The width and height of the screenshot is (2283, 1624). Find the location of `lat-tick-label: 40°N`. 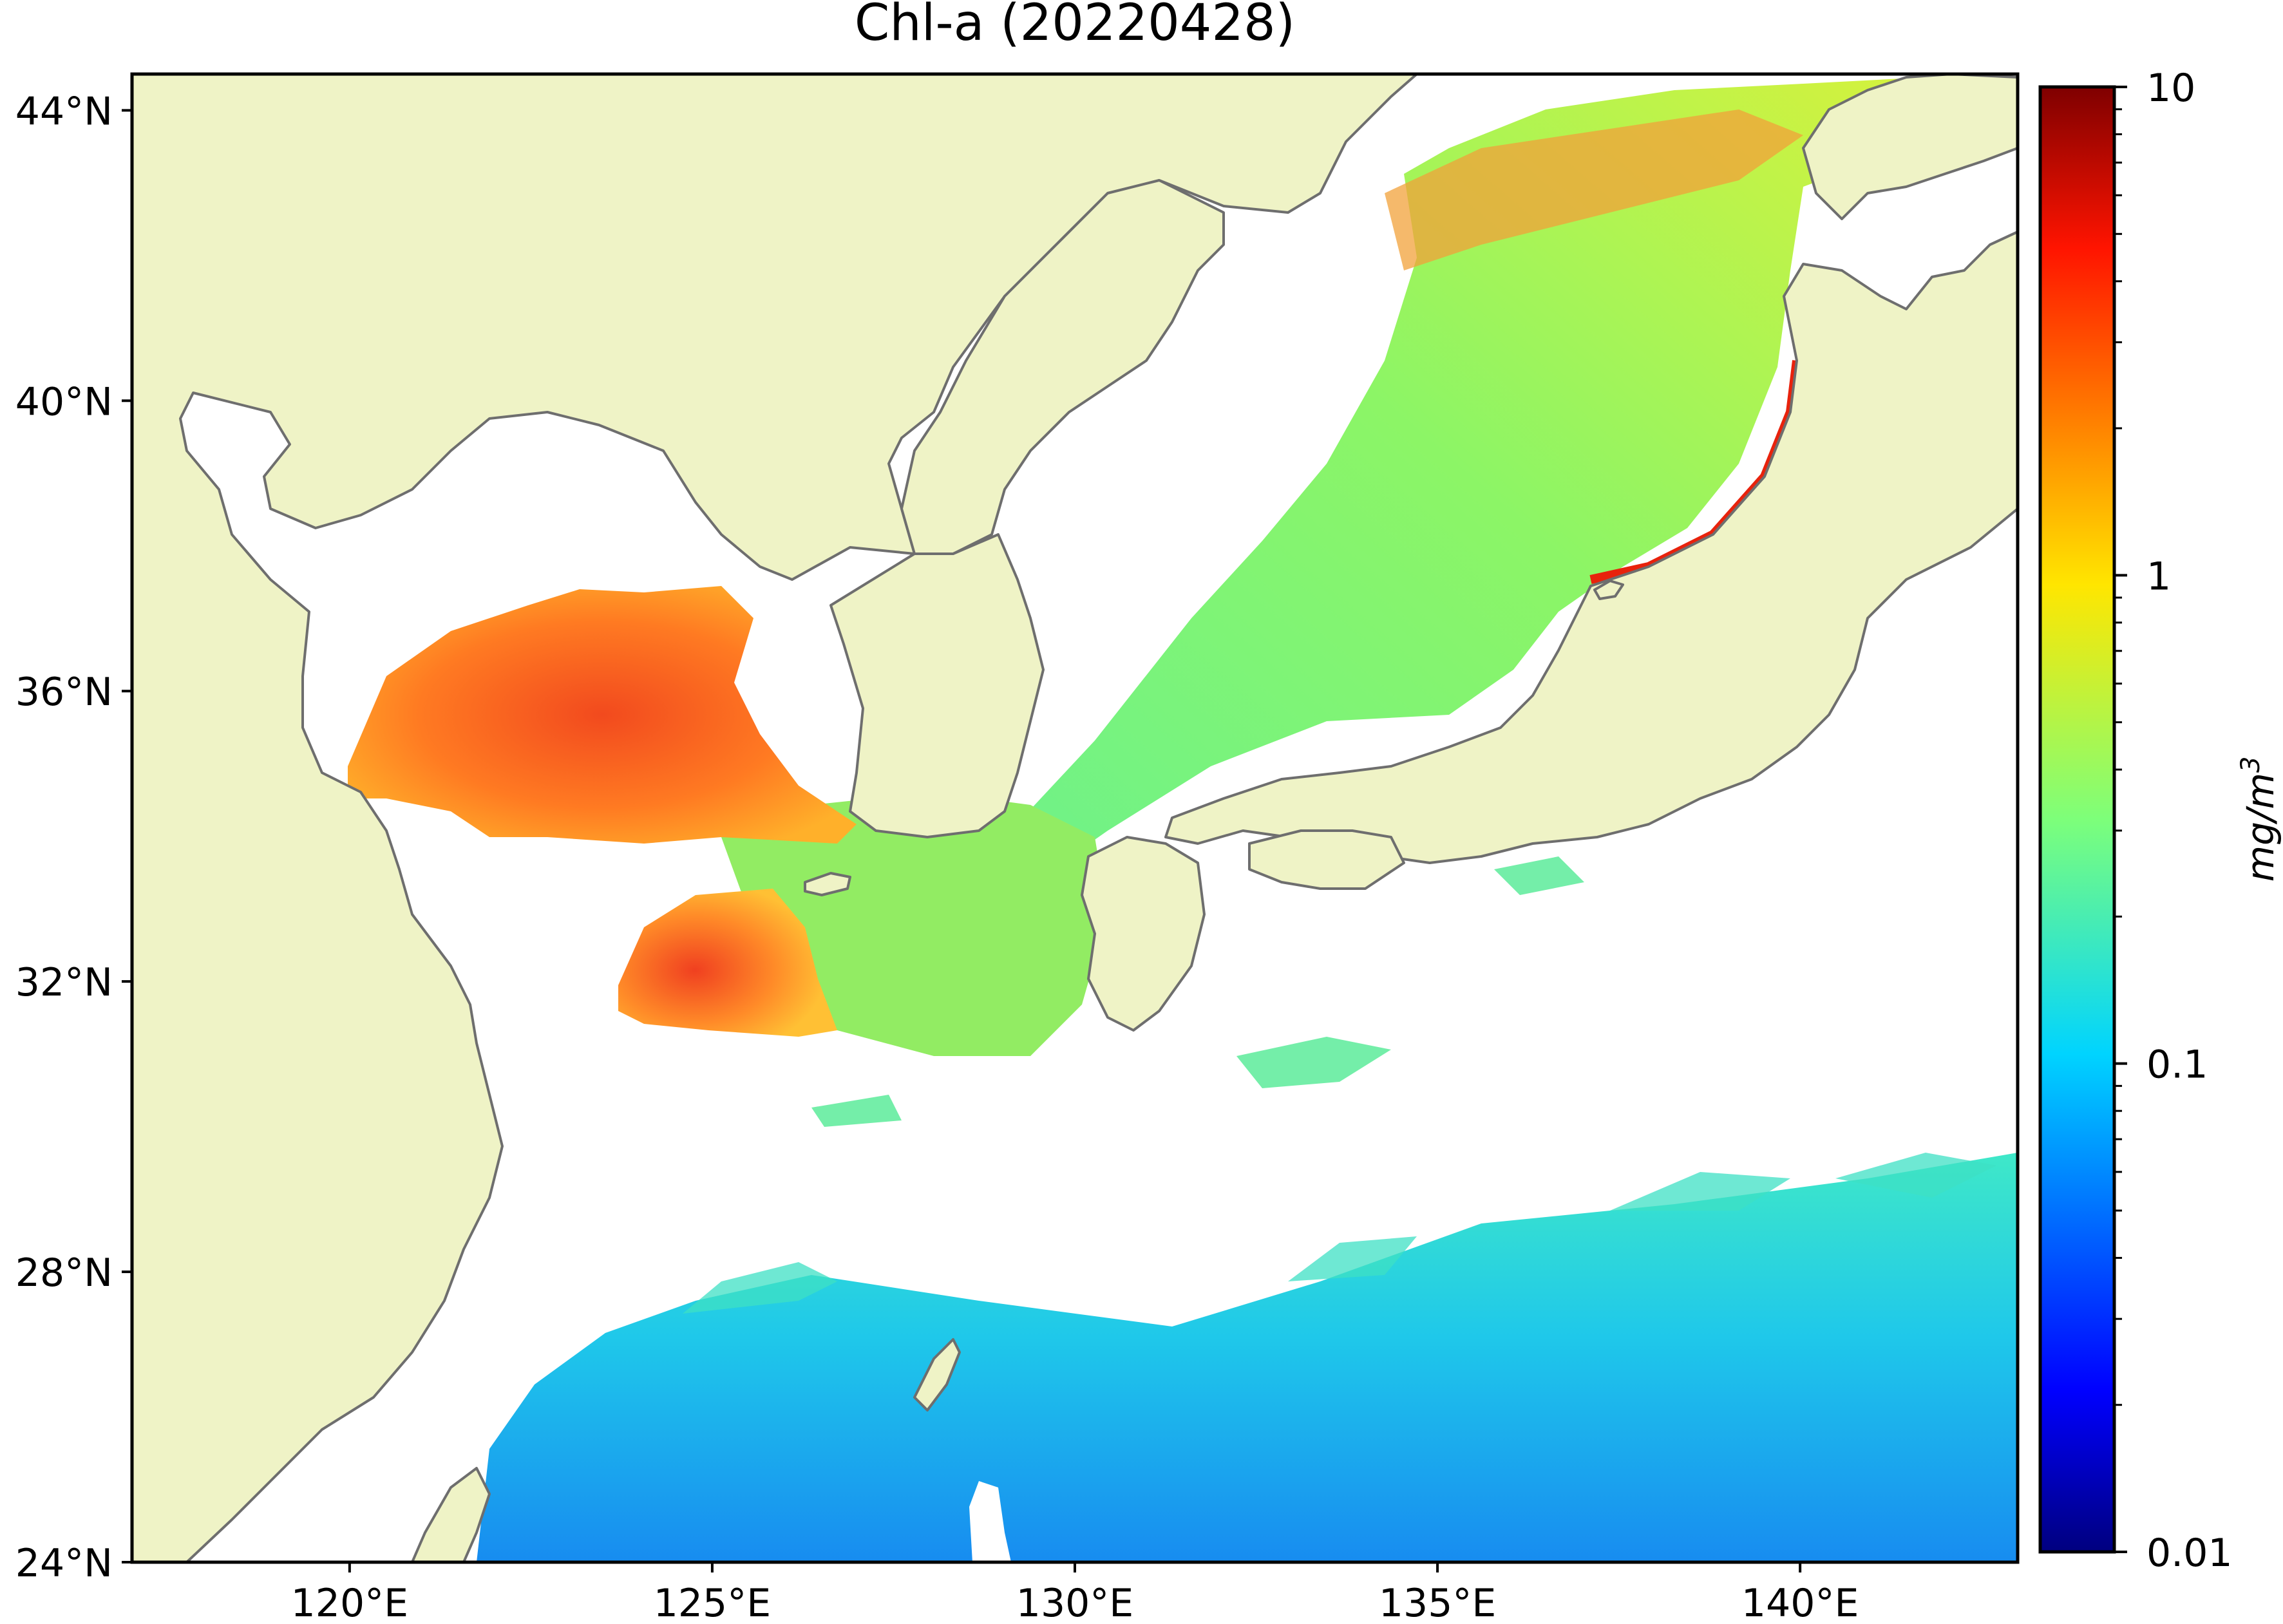

lat-tick-label: 40°N is located at coordinates (64, 401).